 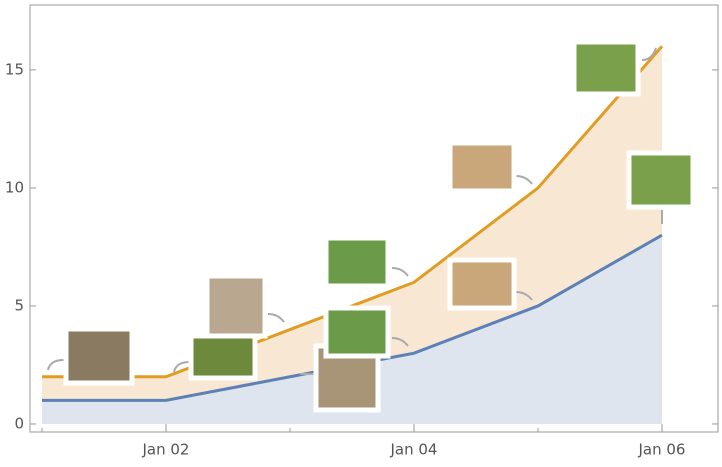 What do you see at coordinates (19, 305) in the screenshot?
I see `y-tick-label: 5` at bounding box center [19, 305].